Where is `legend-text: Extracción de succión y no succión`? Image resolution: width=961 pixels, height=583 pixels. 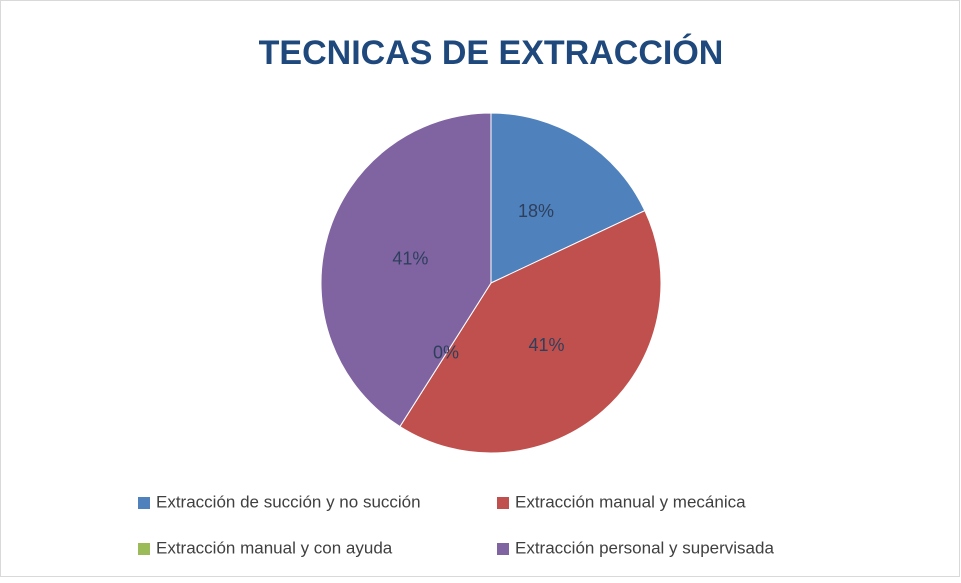
legend-text: Extracción de succión y no succión is located at coordinates (288, 501).